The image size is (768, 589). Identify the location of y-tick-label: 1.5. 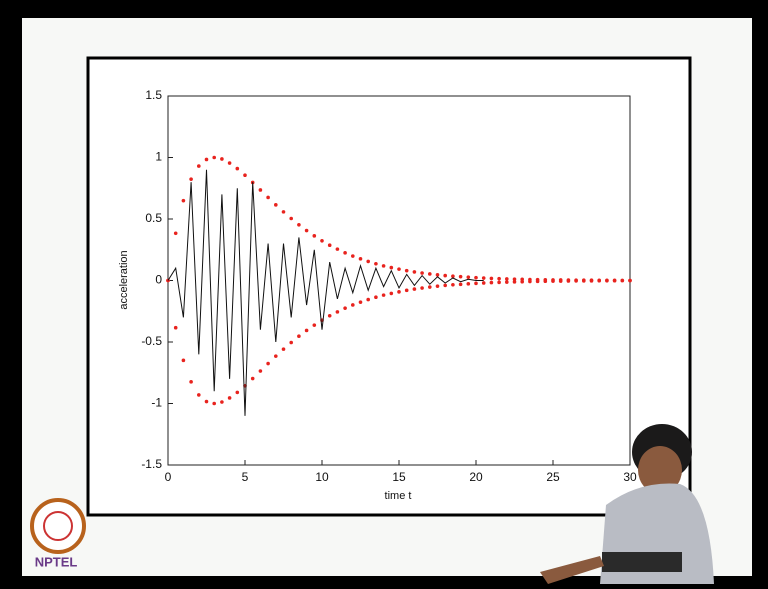
(153, 95).